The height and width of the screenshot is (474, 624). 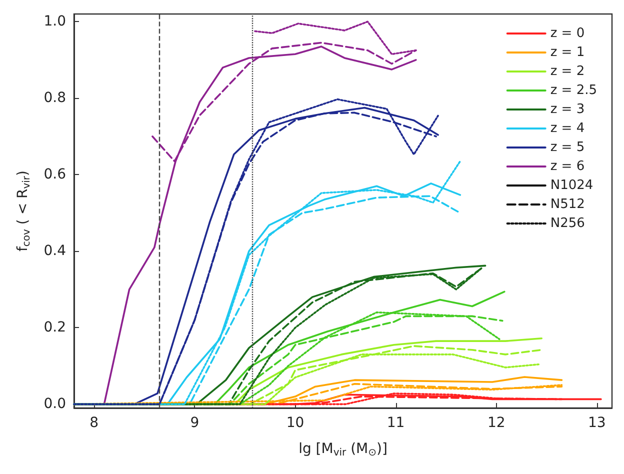 I want to click on y-axis-title: fcov ( < Rvir), so click(x=23, y=211).